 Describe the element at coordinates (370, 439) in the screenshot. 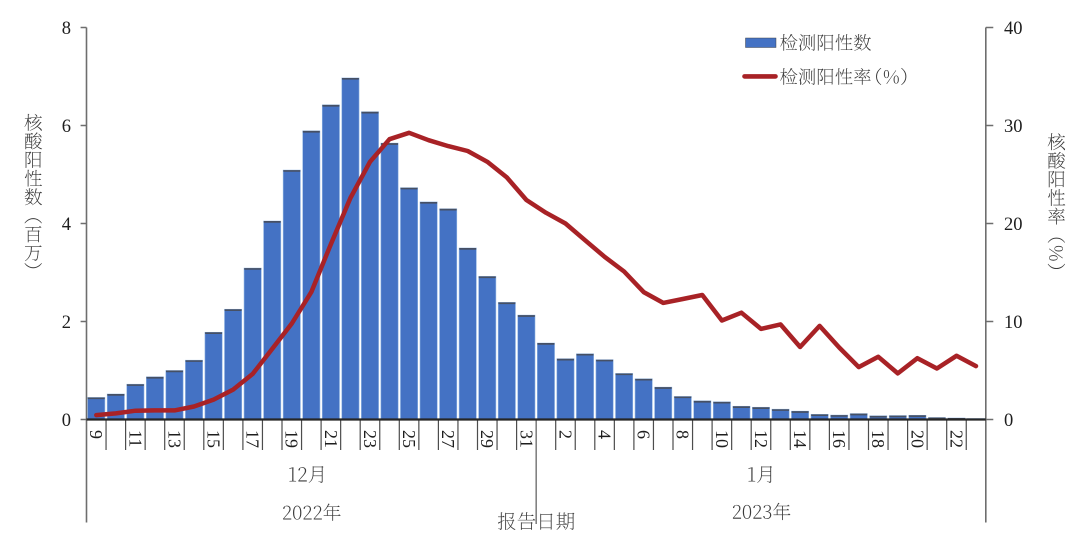

I see `svg-text: 23` at that location.